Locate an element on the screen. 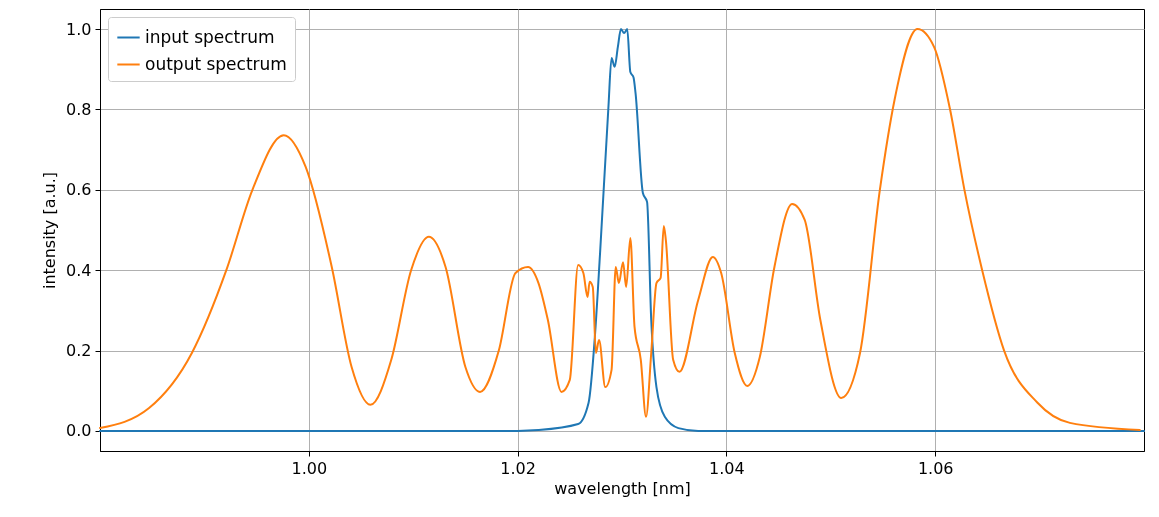 This screenshot has width=1159, height=517. legend-label: input spectrum is located at coordinates (210, 36).